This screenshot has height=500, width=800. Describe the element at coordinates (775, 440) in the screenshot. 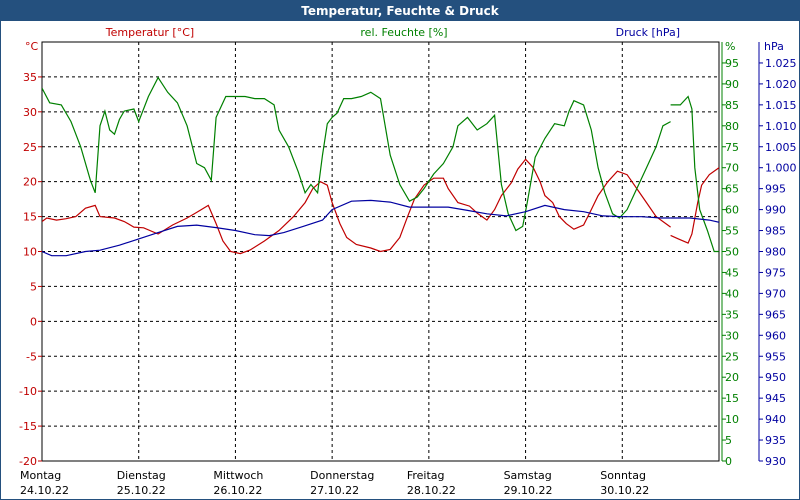

I see `pressure-tick-label: 935` at that location.